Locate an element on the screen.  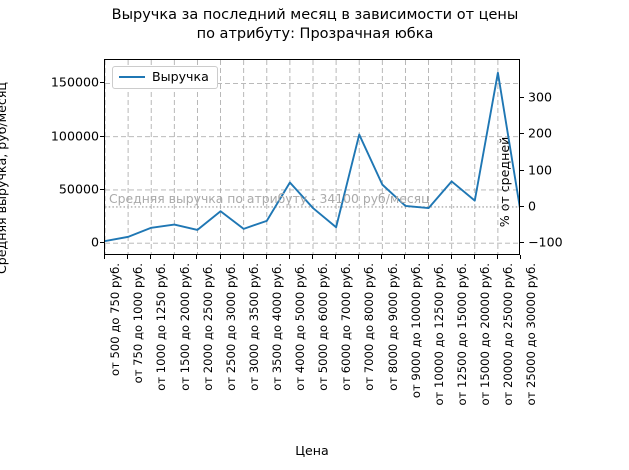
x-tick-label: от 15000 до 20000 руб. is located at coordinates (484, 334).